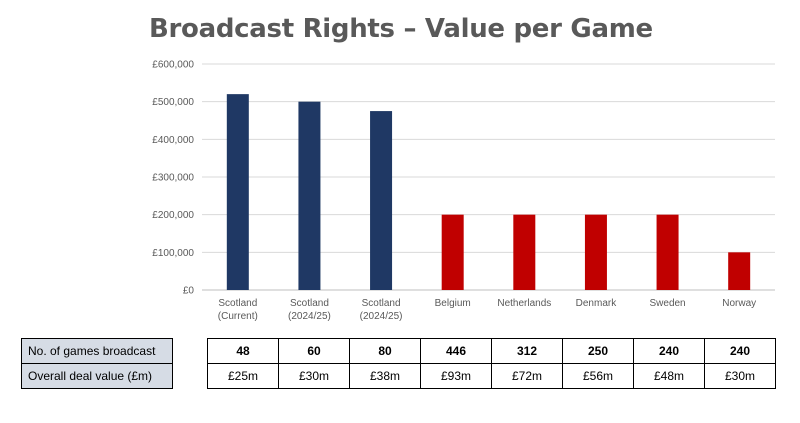 This screenshot has height=423, width=800. Describe the element at coordinates (97, 351) in the screenshot. I see `row-label-games: No. of games broadcast` at that location.